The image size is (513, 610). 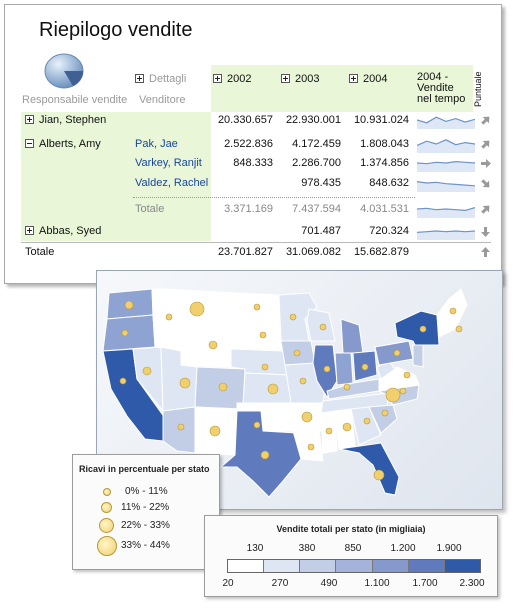 I want to click on seller-link: Pak, Jae, so click(x=156, y=144).